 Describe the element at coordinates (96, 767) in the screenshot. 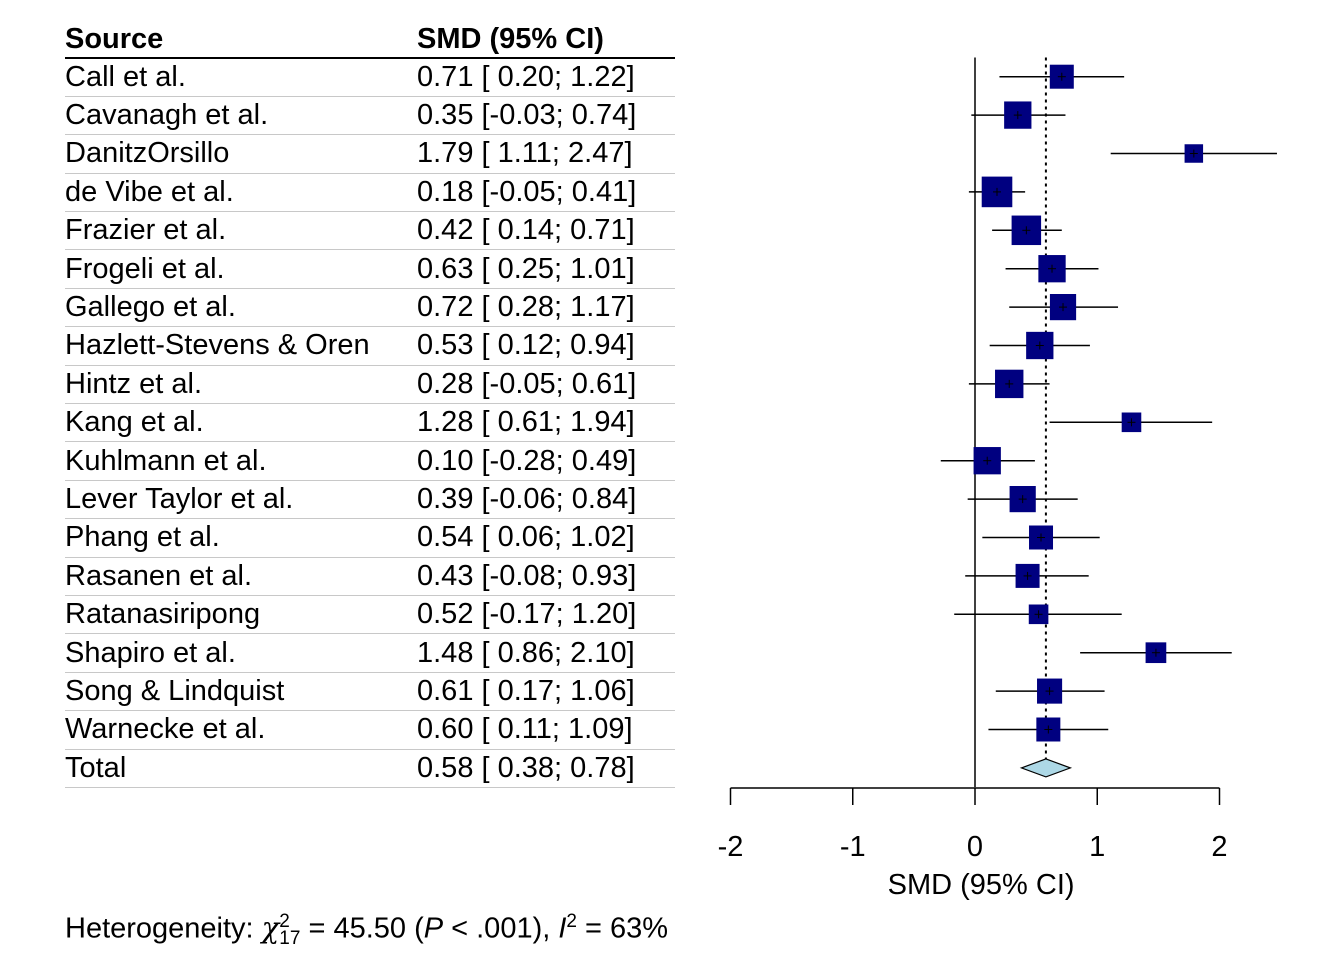

I see `source-cell: Total` at that location.